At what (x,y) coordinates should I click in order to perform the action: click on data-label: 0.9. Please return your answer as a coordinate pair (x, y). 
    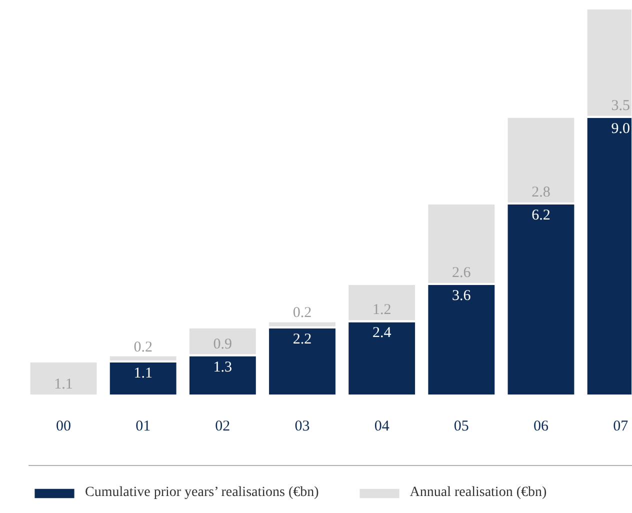
    Looking at the image, I should click on (222, 344).